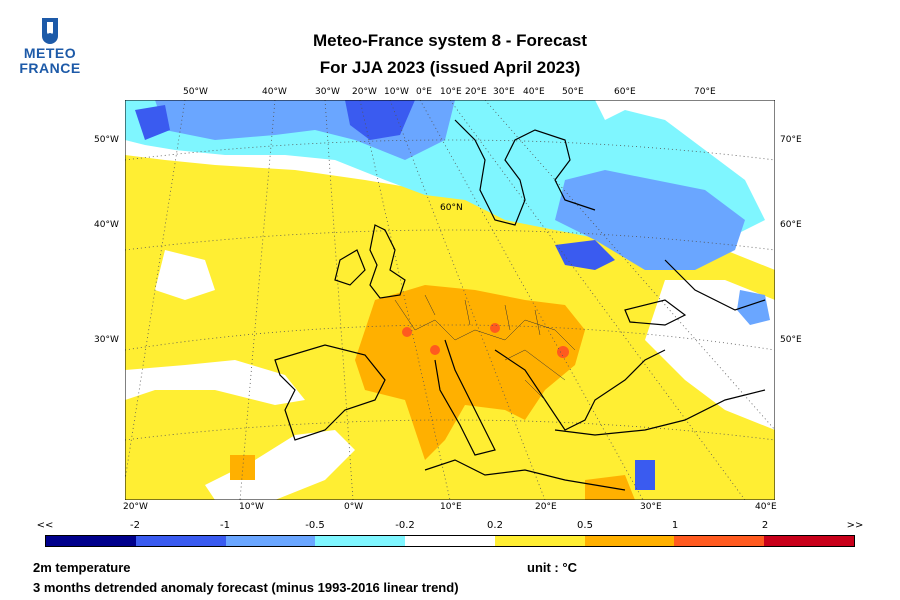 The height and width of the screenshot is (600, 900). Describe the element at coordinates (855, 525) in the screenshot. I see `legend-label: >>` at that location.